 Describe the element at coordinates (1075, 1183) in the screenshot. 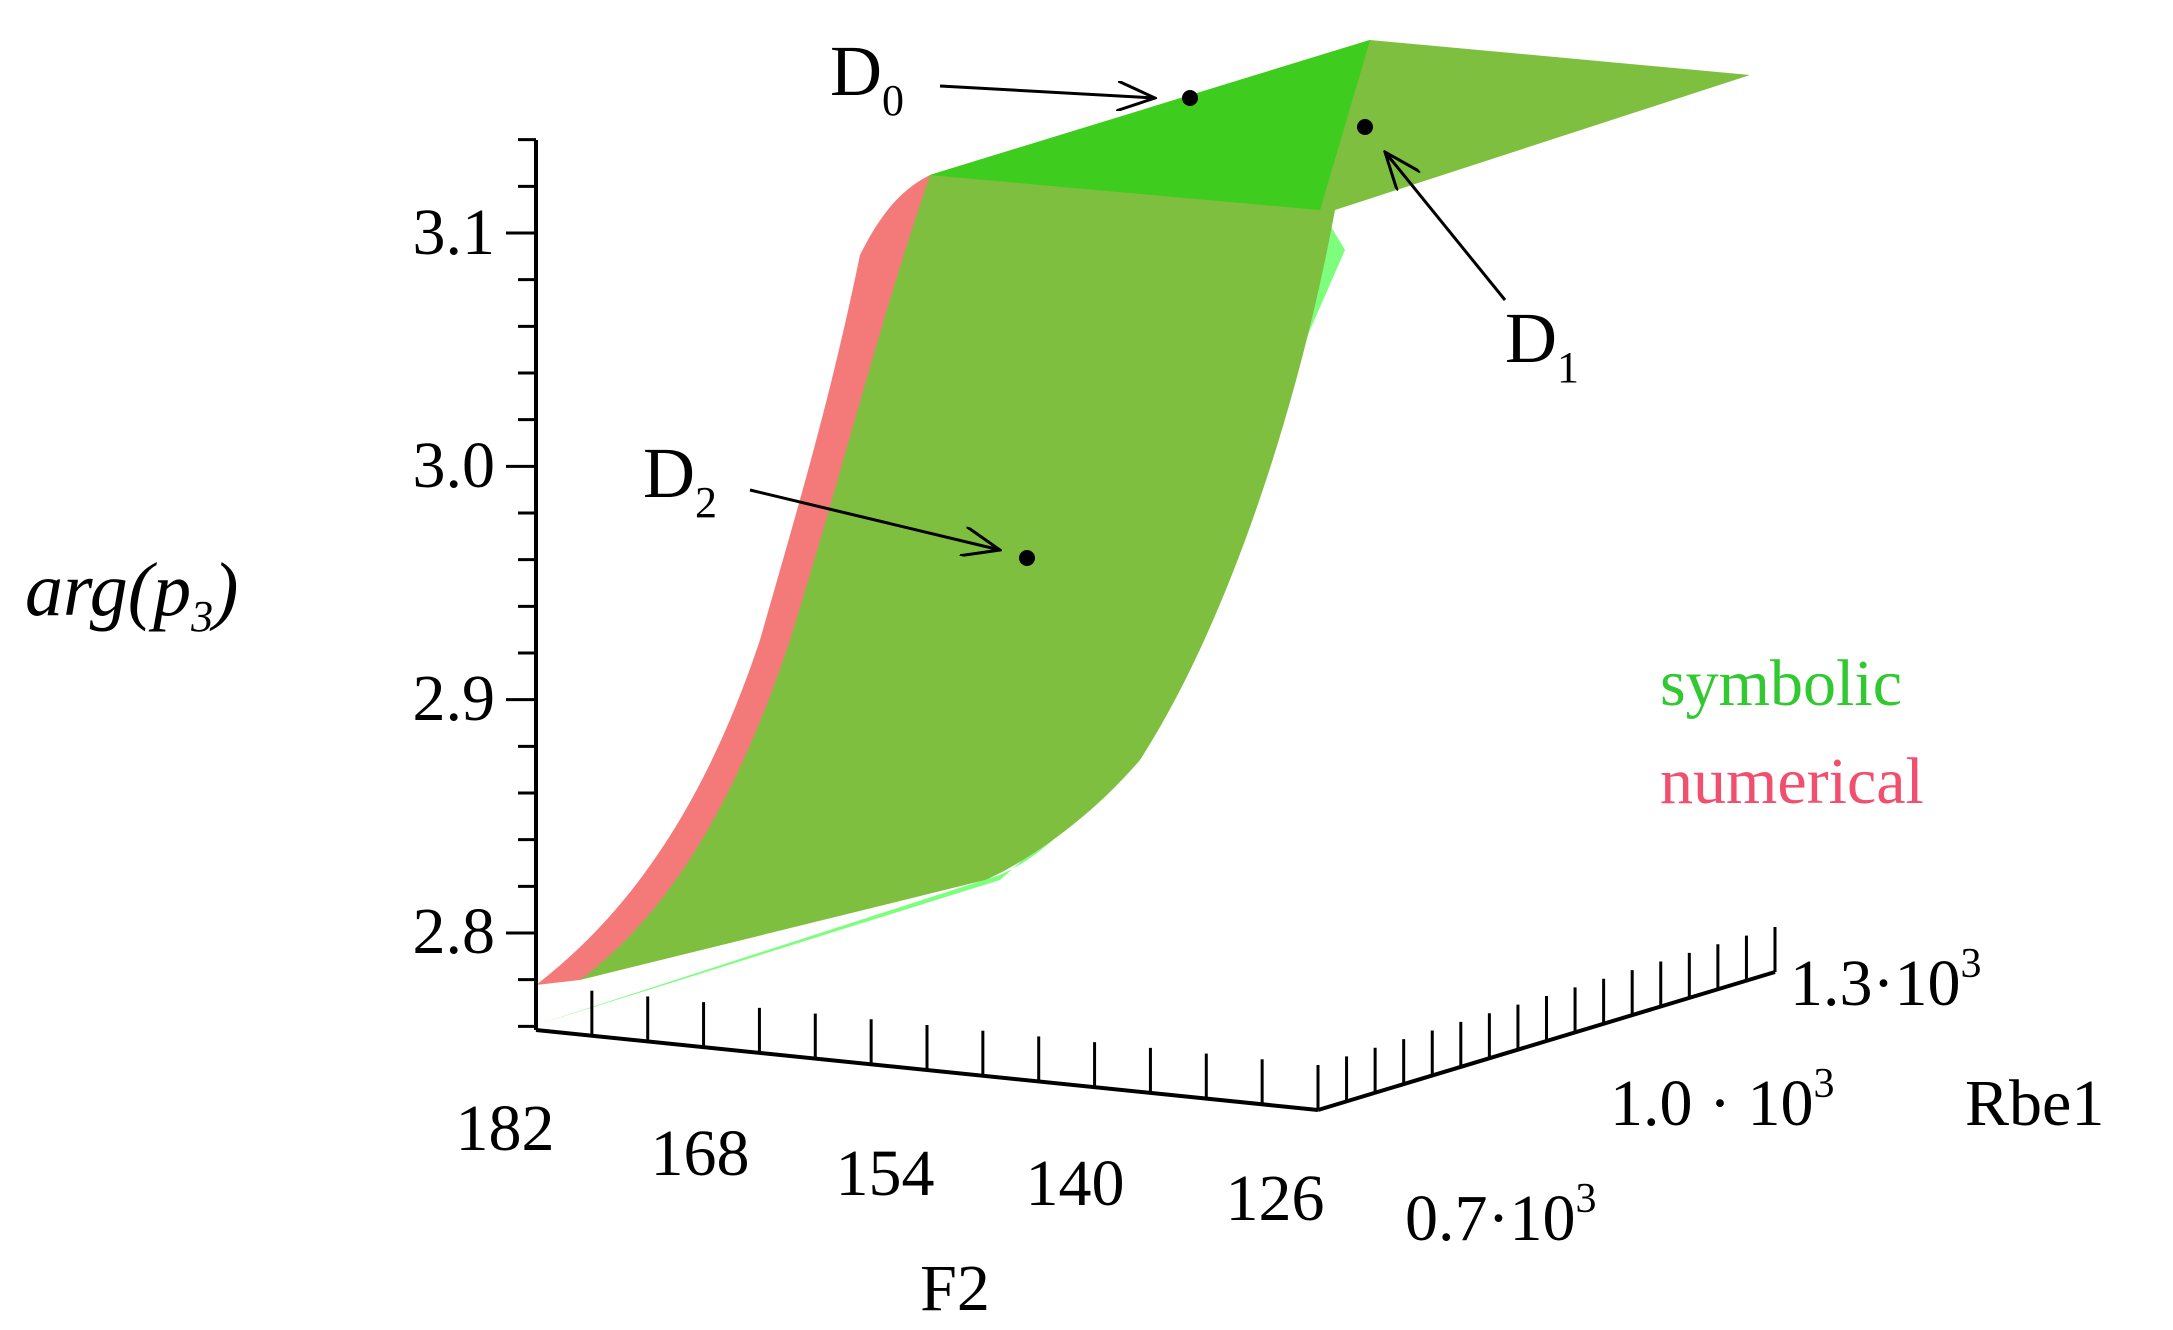

I see `x-tick-label: 140` at that location.